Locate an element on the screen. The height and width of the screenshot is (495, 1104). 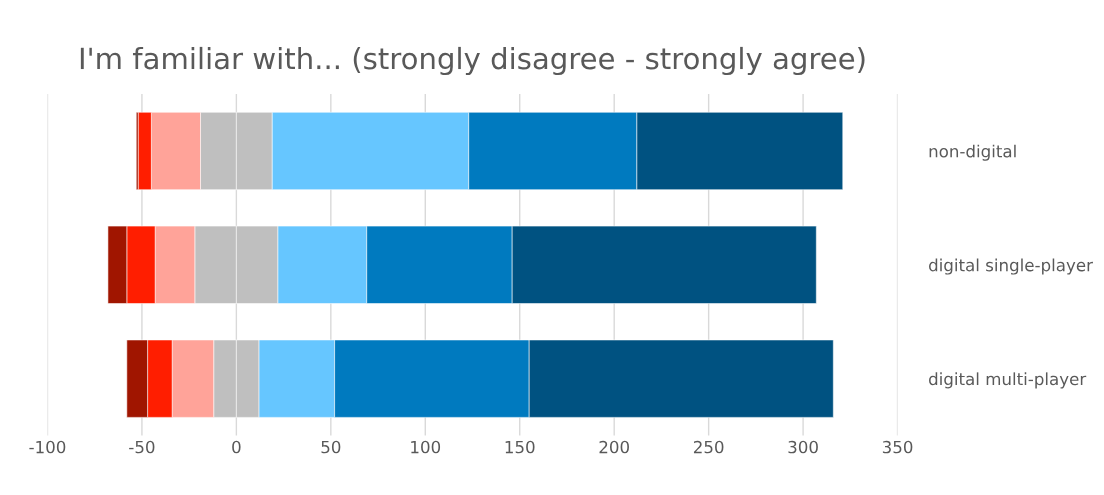
x-tick-label: 250 is located at coordinates (708, 447).